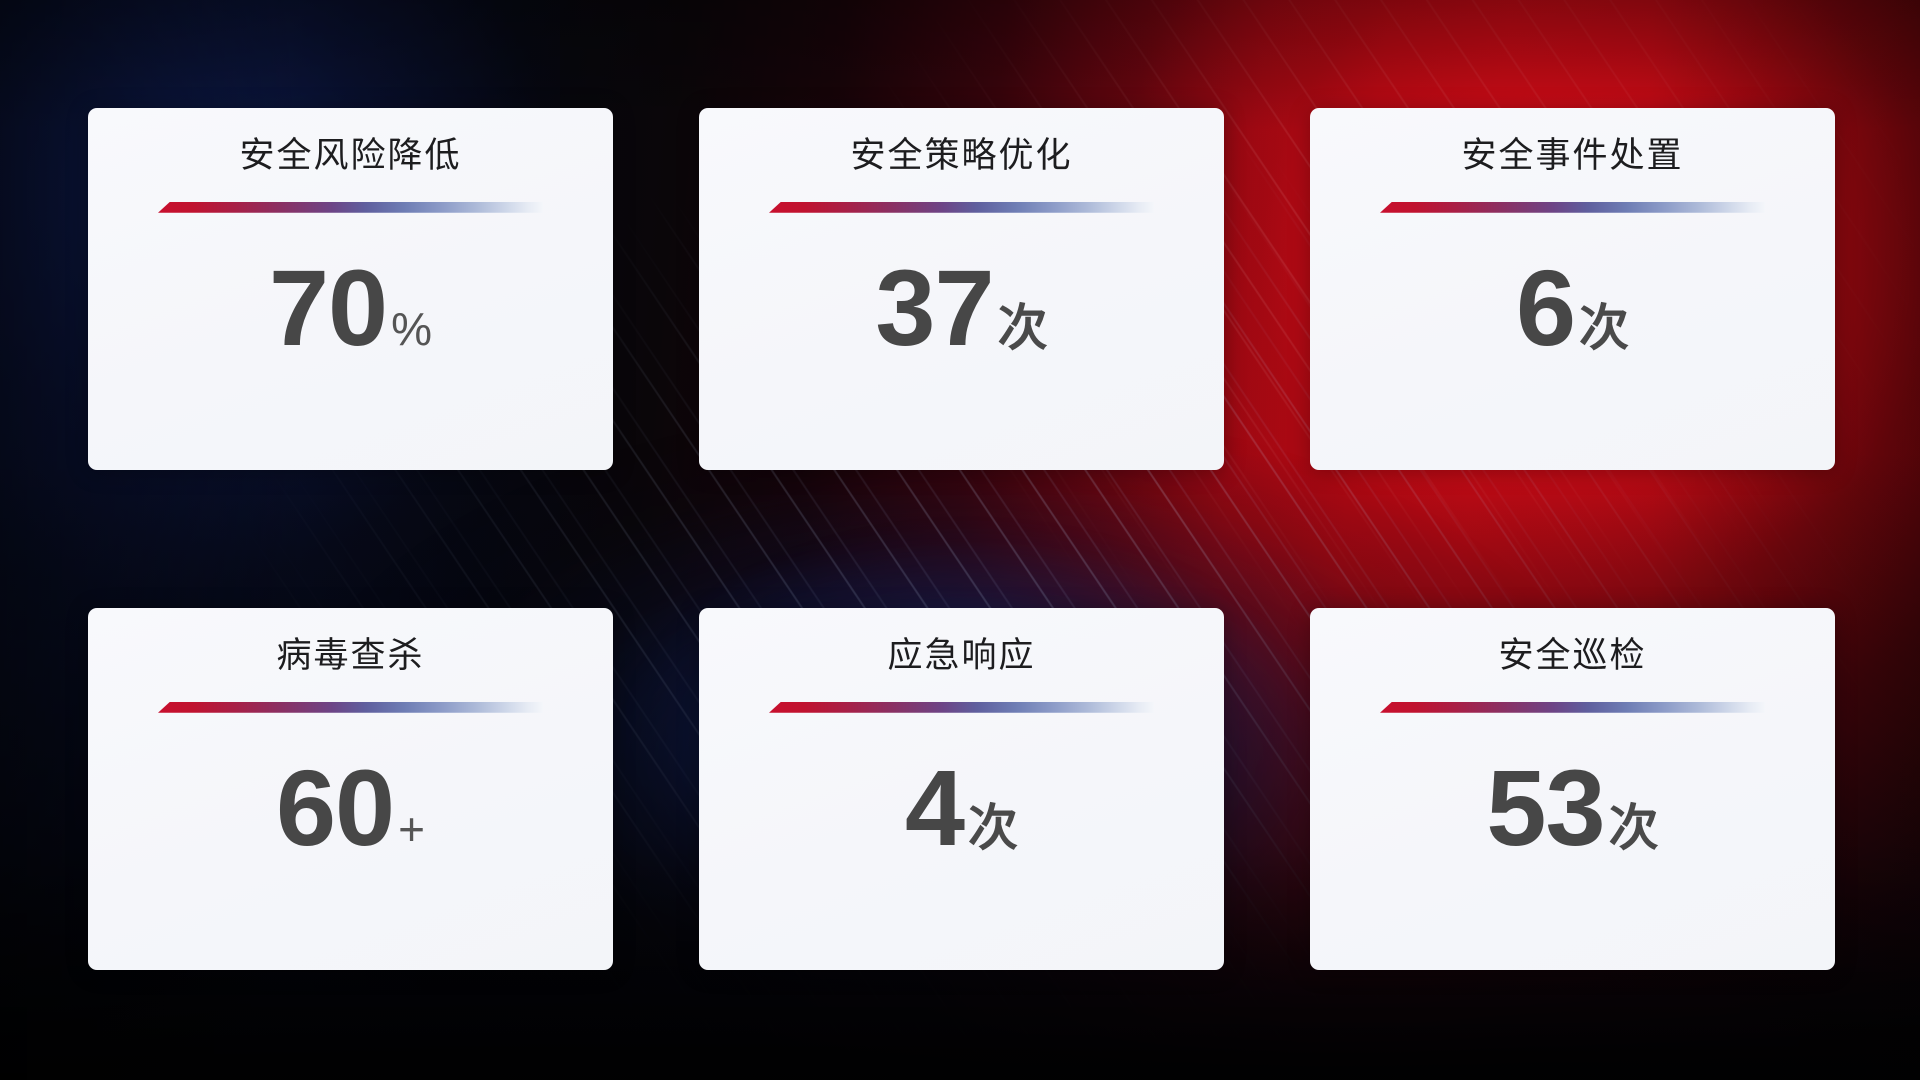 The height and width of the screenshot is (1080, 1920). I want to click on metric-card-value: 53, so click(1545, 807).